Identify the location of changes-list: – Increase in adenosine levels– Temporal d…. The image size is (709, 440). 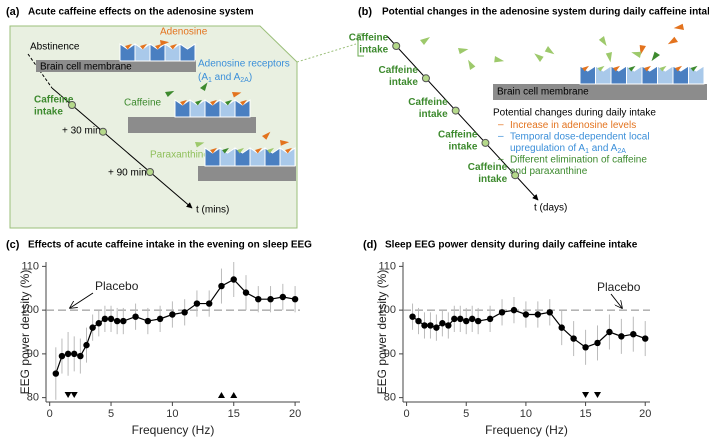
(574, 148).